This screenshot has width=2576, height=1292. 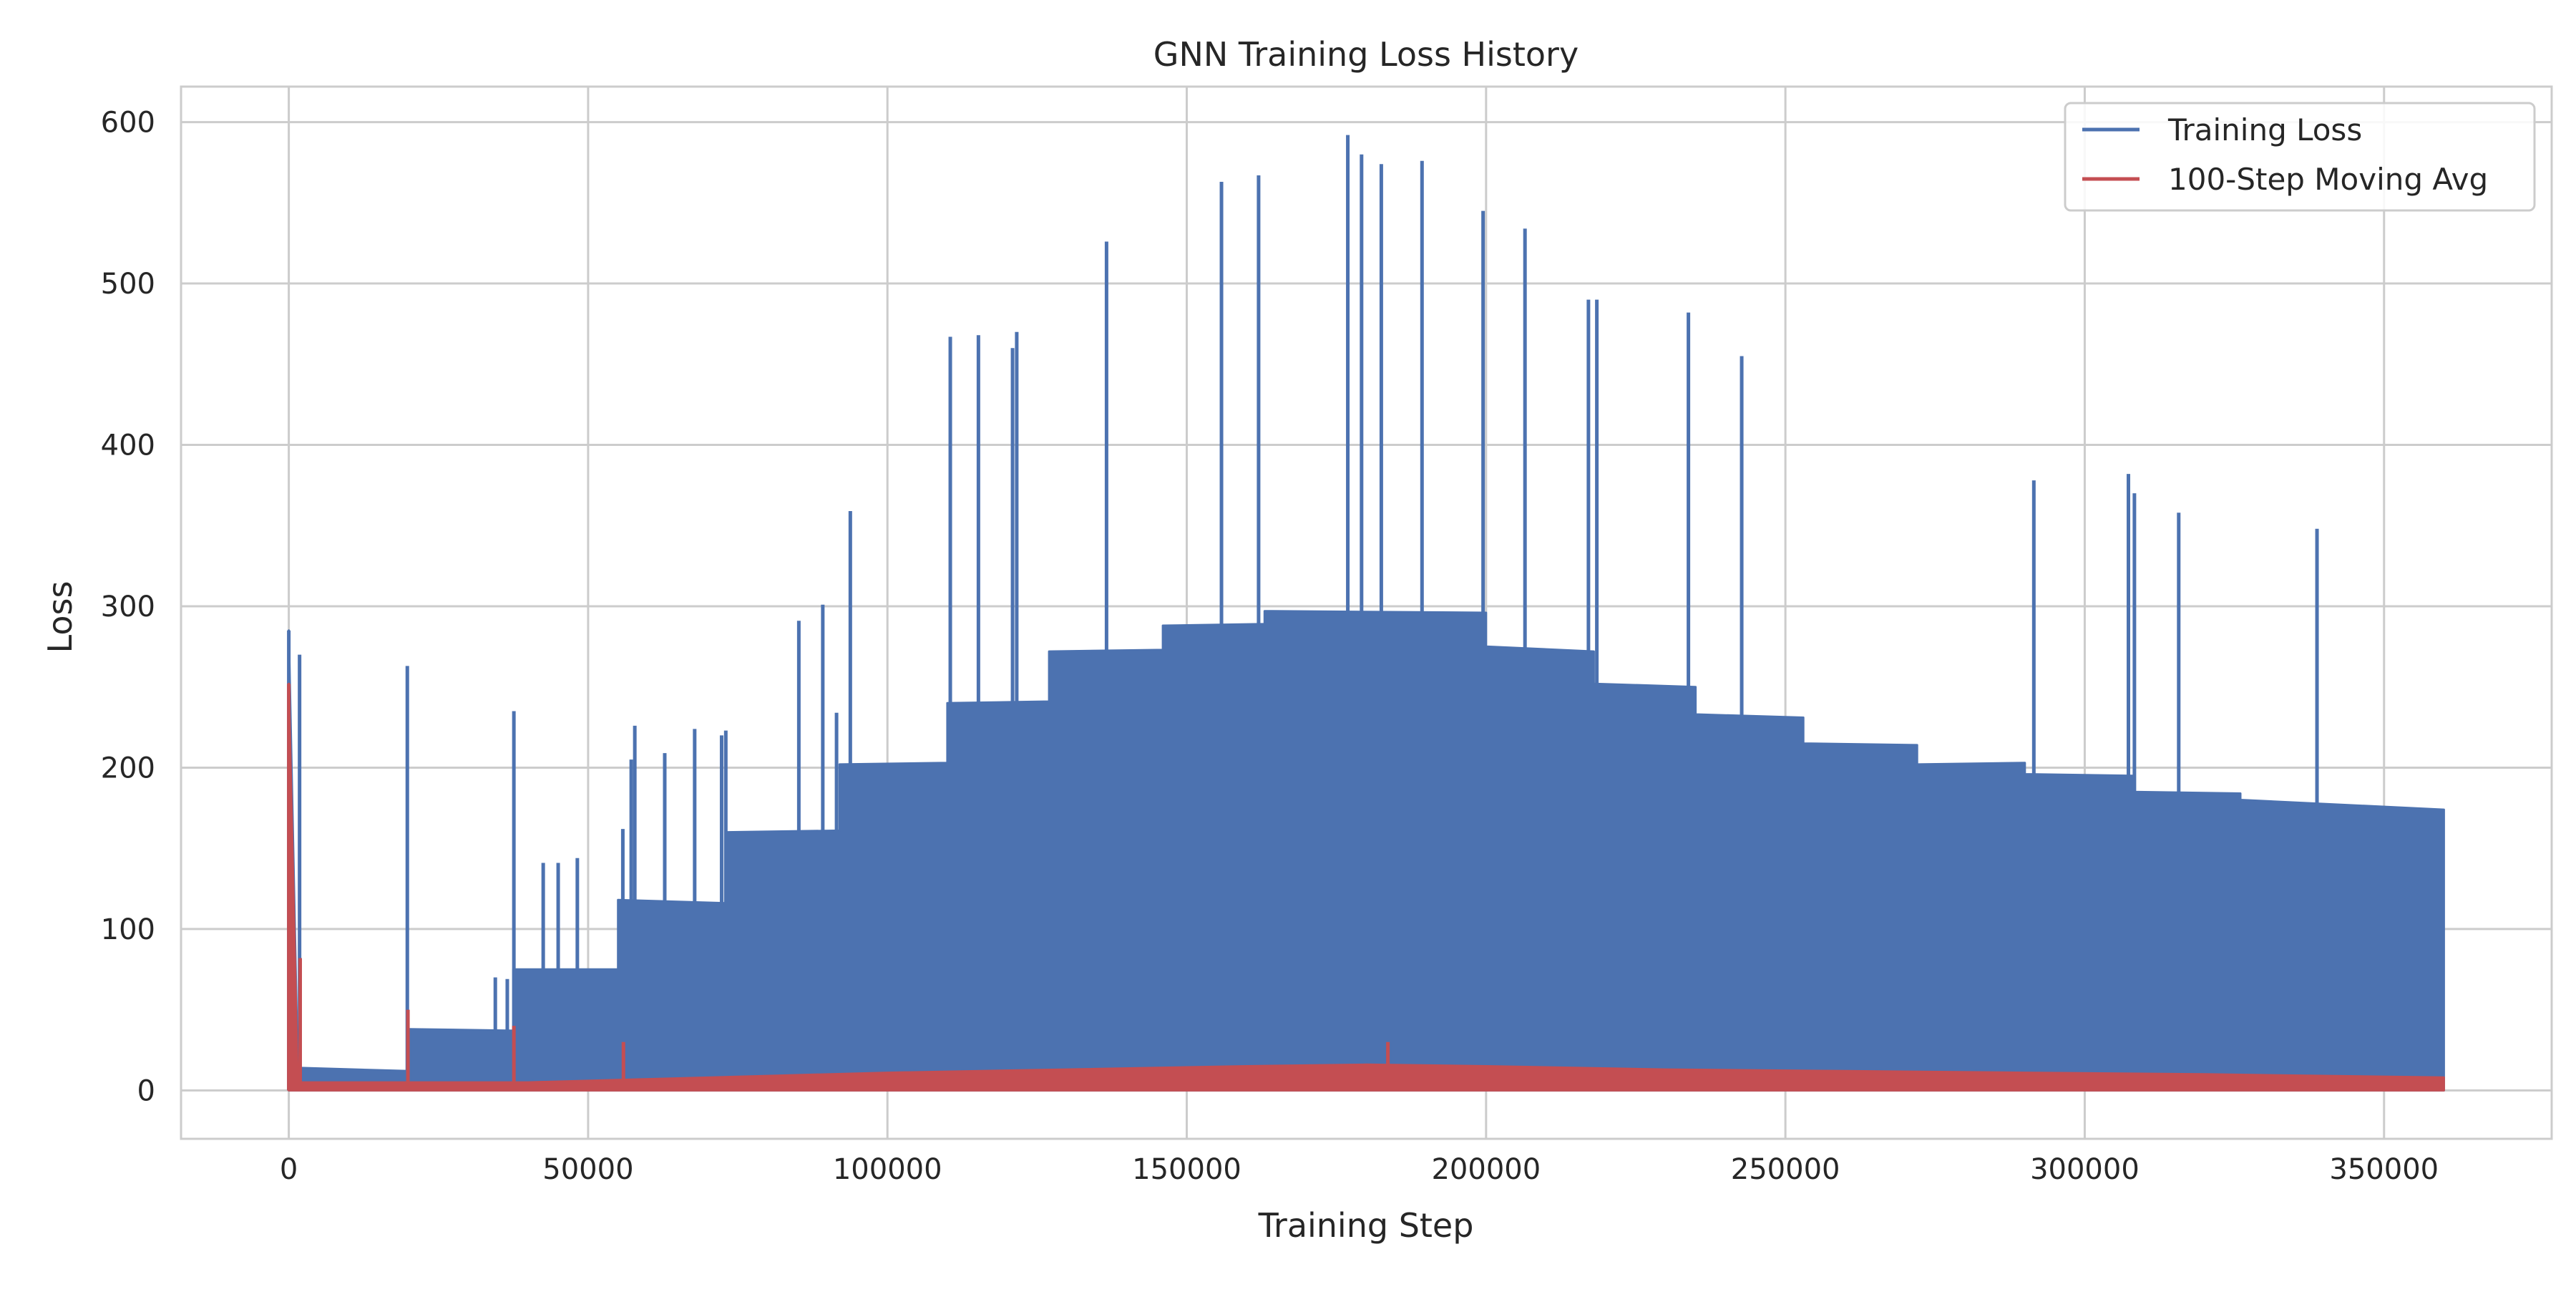 What do you see at coordinates (2085, 1169) in the screenshot?
I see `x-tick-label: 300000` at bounding box center [2085, 1169].